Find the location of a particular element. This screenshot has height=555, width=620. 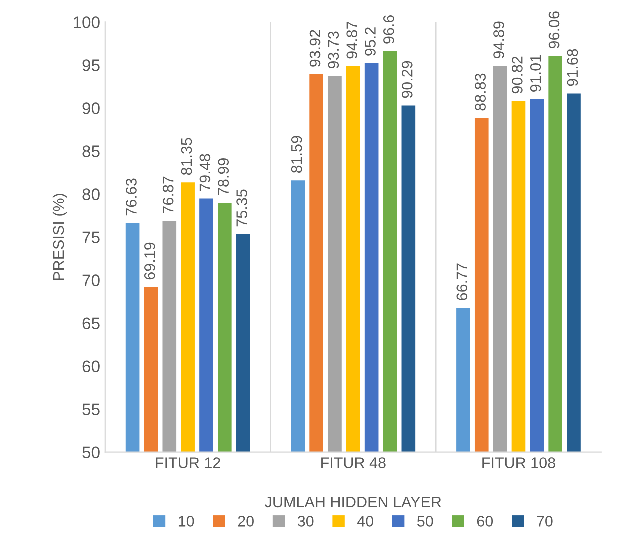

x-tick-label: FITUR 12 is located at coordinates (188, 463).